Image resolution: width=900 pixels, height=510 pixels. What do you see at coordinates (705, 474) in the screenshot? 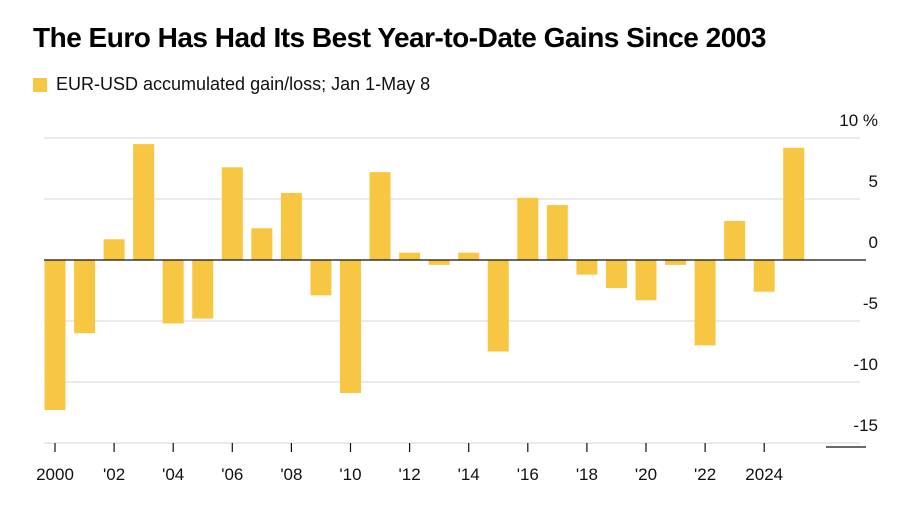
I see `x-tick-label: '22` at bounding box center [705, 474].